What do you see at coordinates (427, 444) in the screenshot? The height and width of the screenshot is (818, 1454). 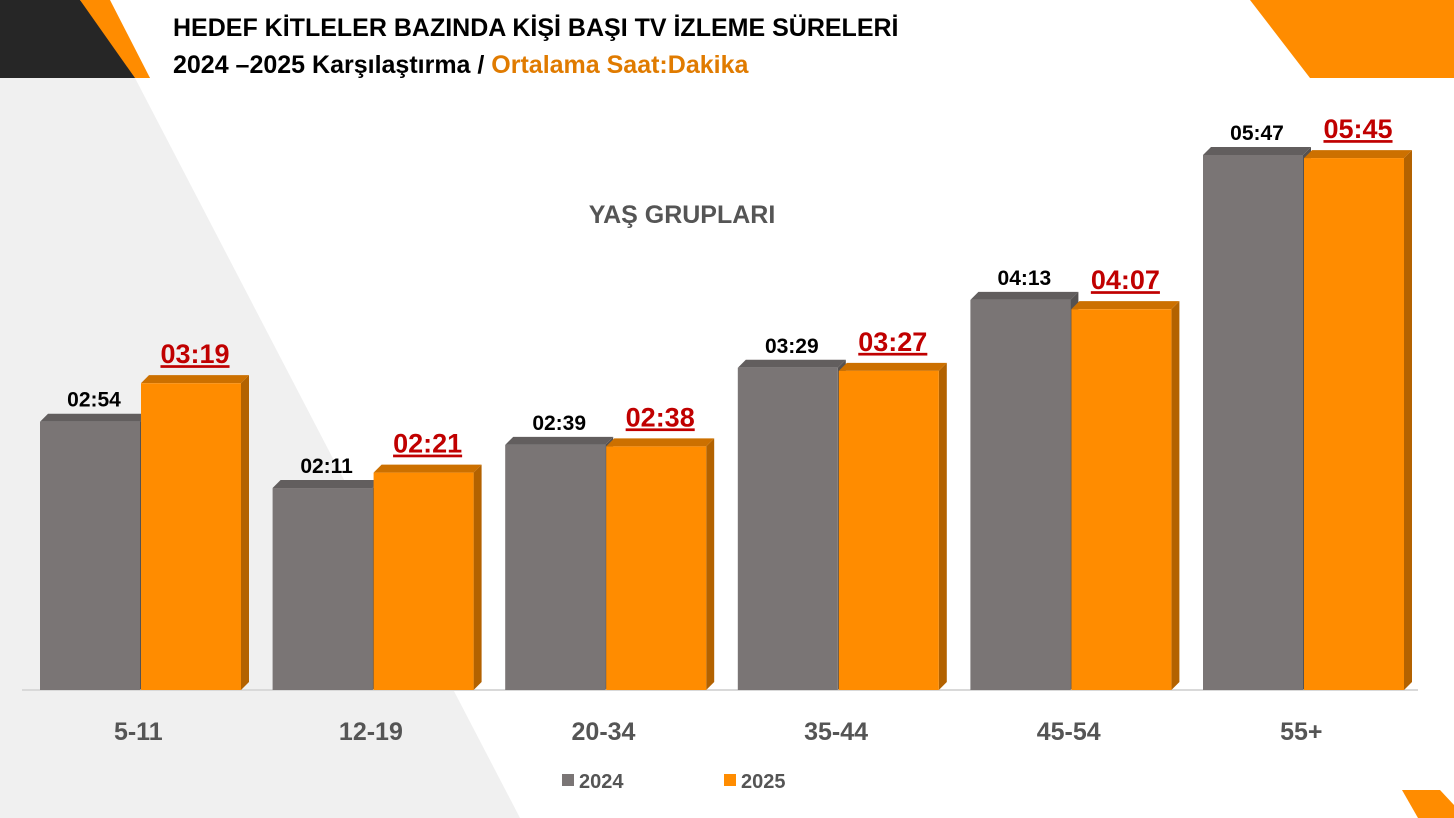 I see `value-label: 02:21` at bounding box center [427, 444].